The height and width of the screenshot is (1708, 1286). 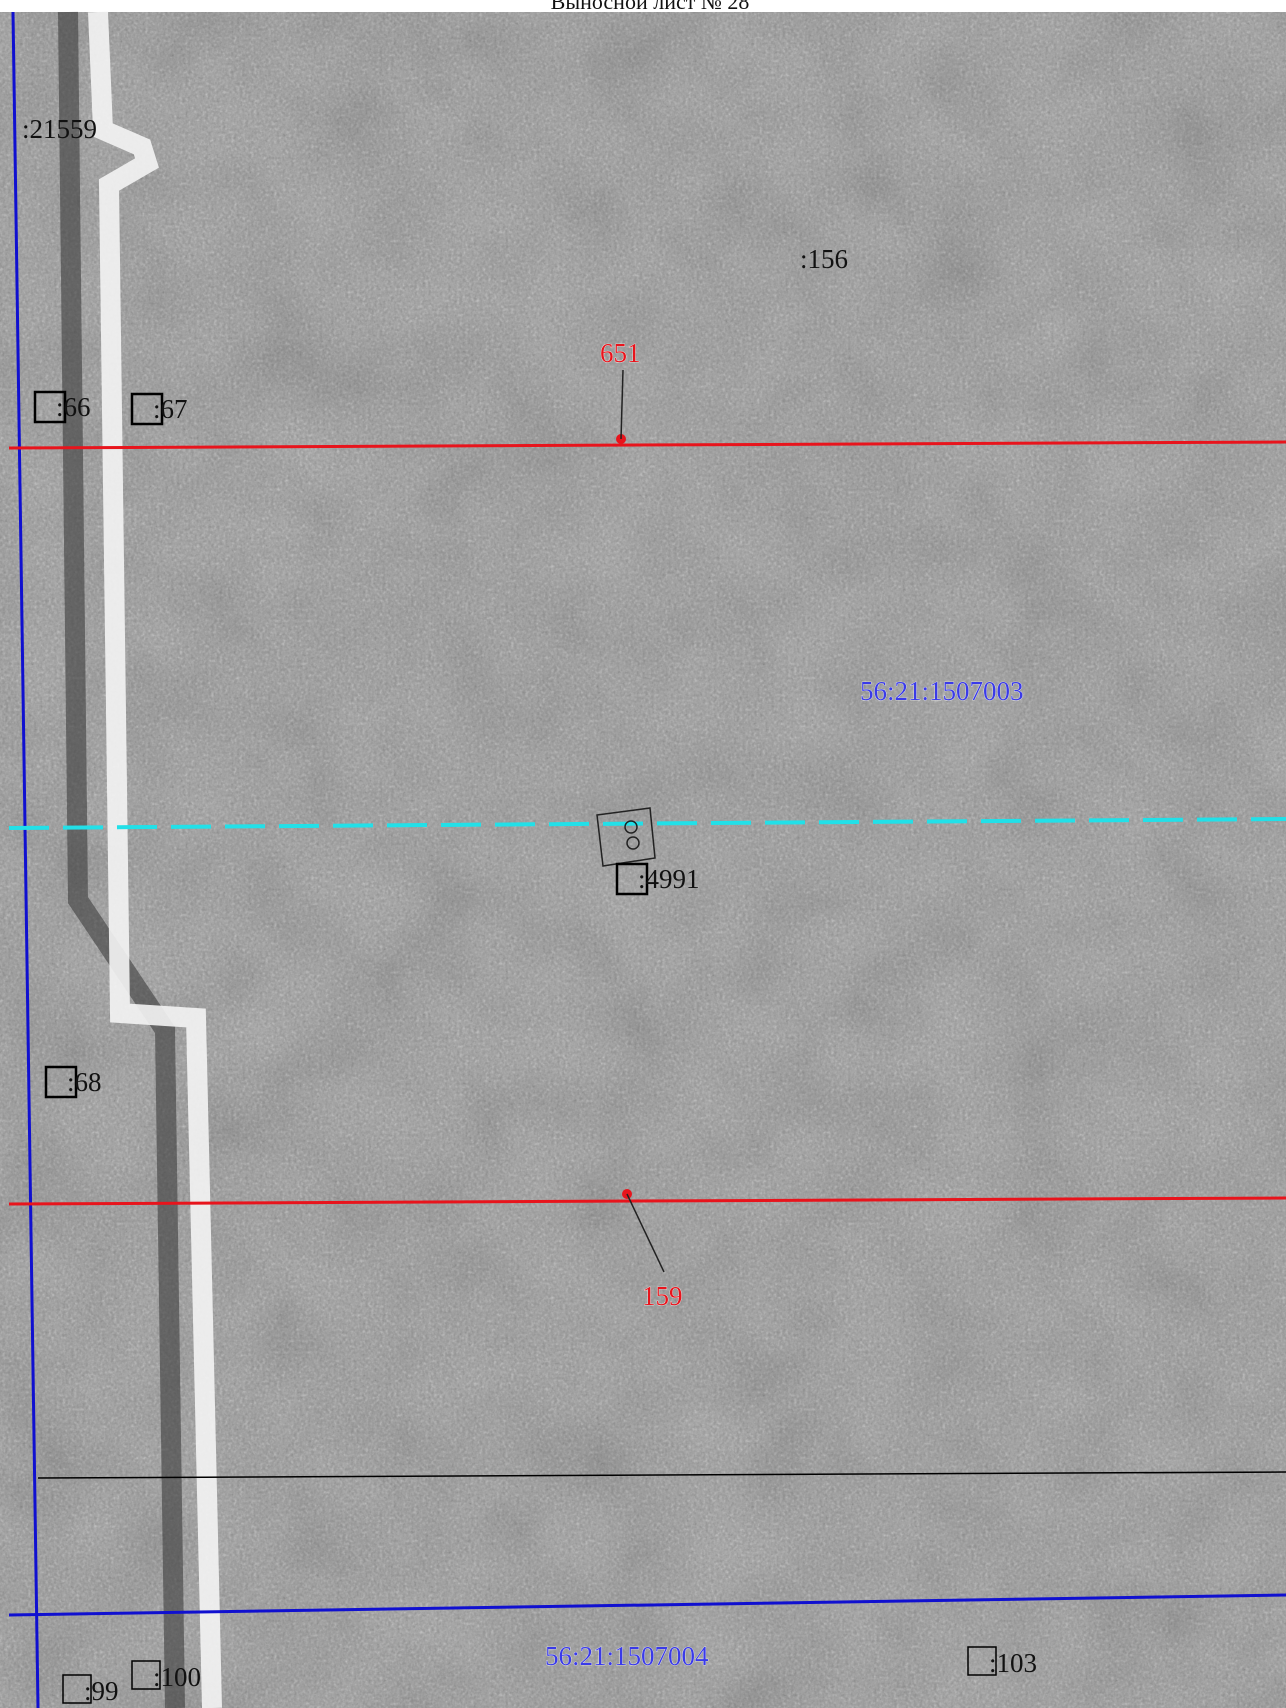 I want to click on header-band, so click(x=643, y=6).